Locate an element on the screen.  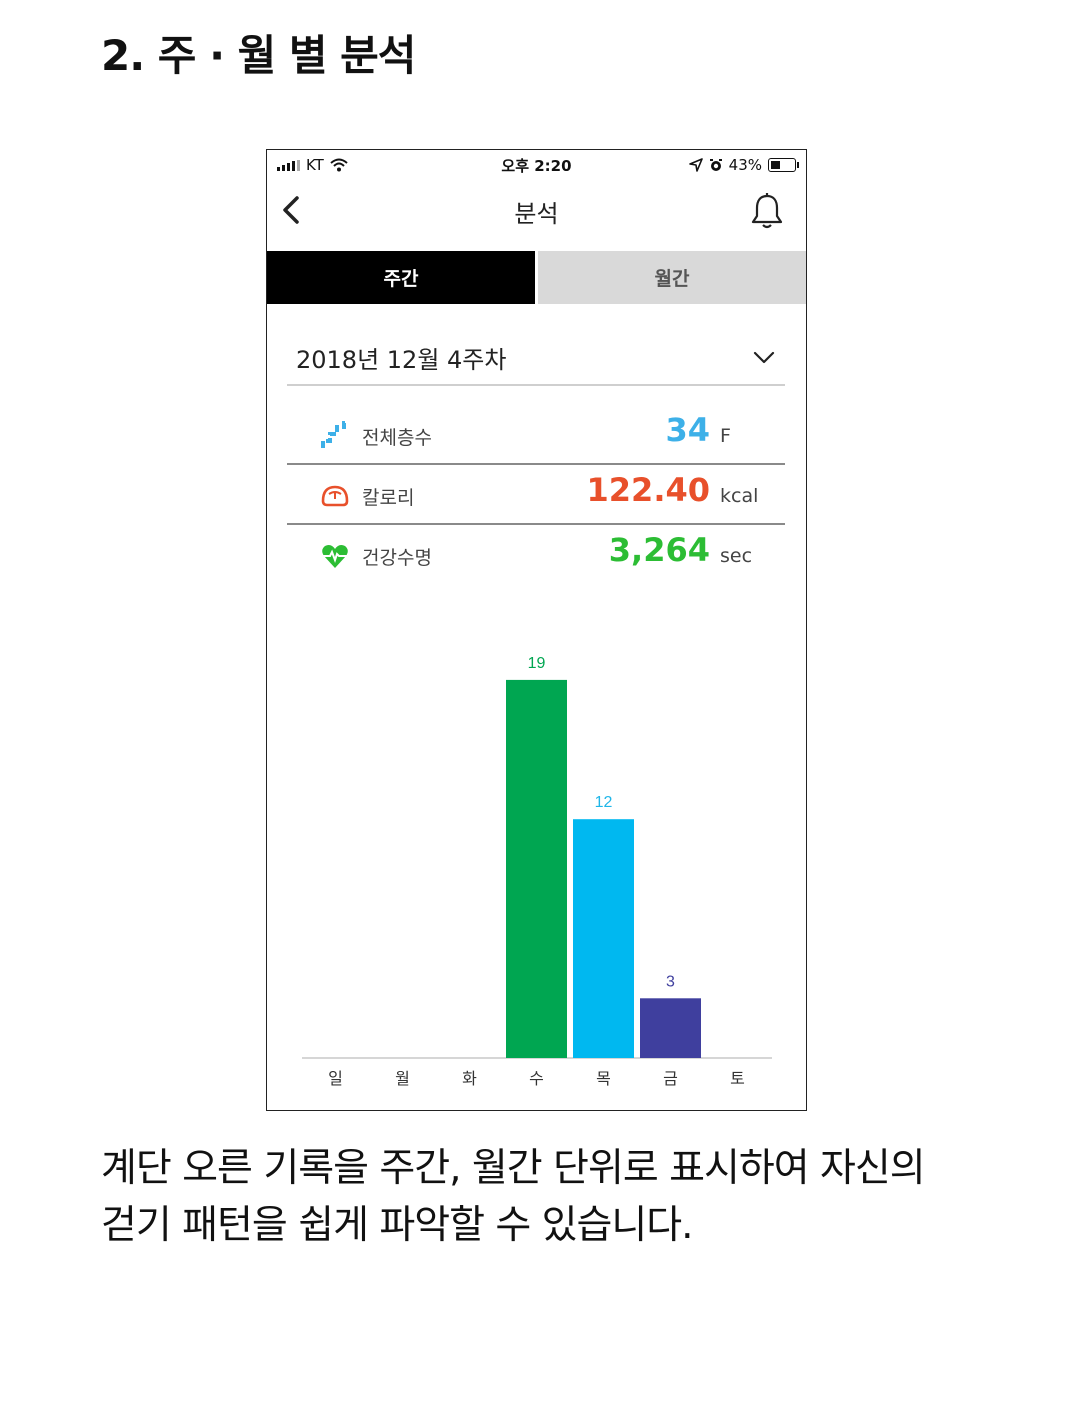
week-select-dropdown: 2018년 12월 4주차 is located at coordinates (536, 356).